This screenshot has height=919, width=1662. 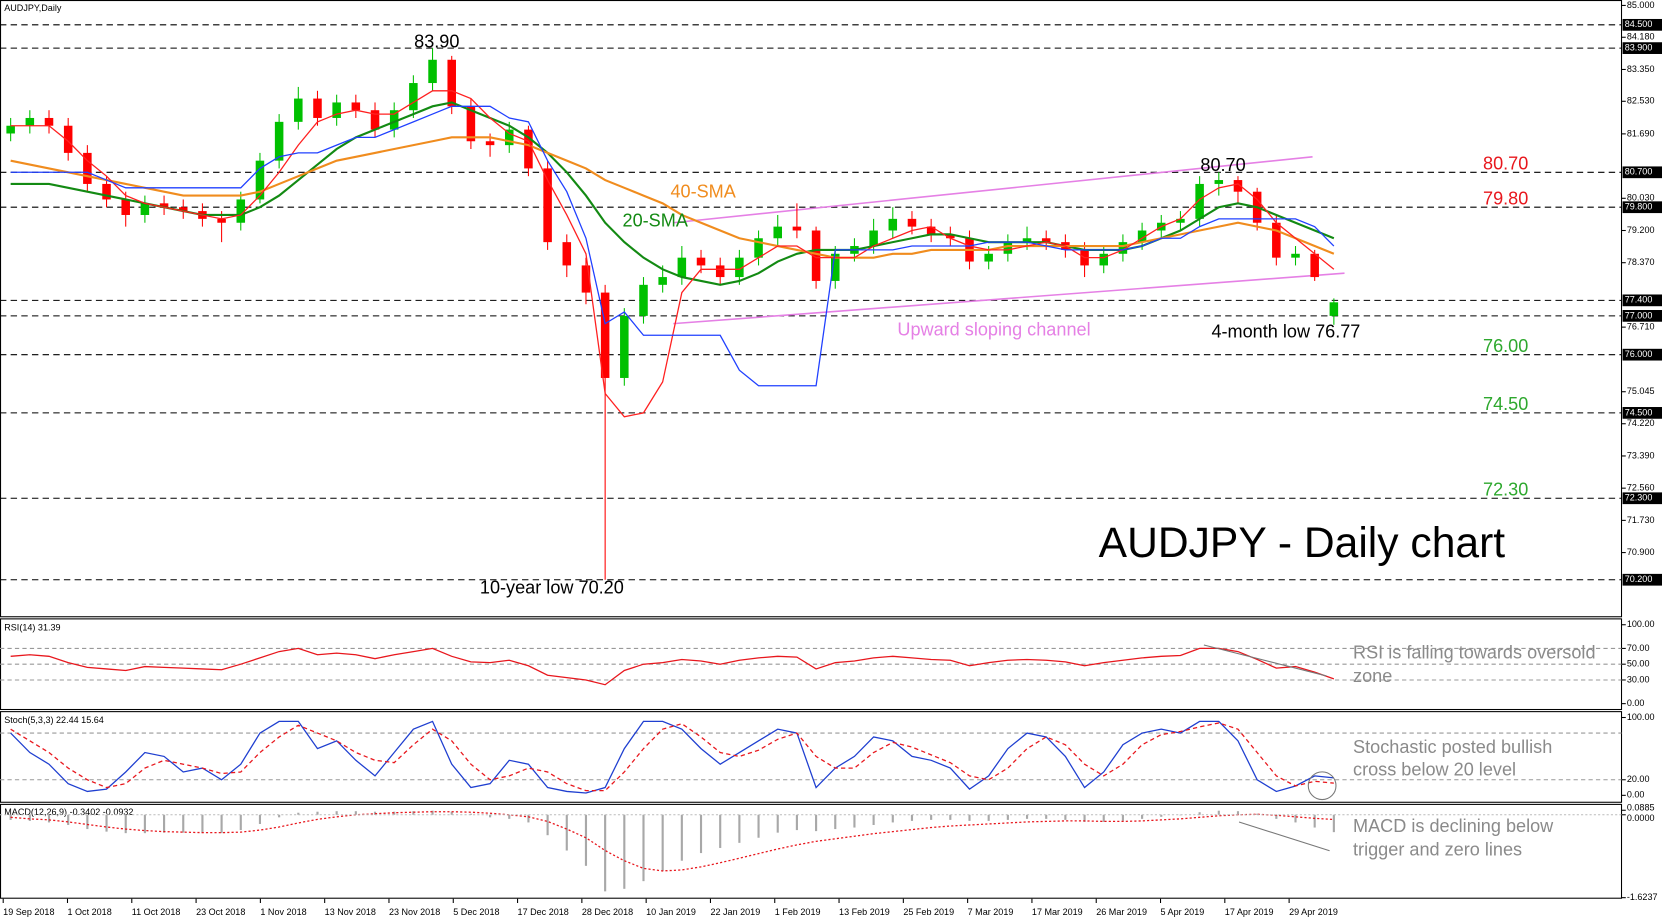 What do you see at coordinates (1638, 648) in the screenshot?
I see `y-tick-label: 70.00` at bounding box center [1638, 648].